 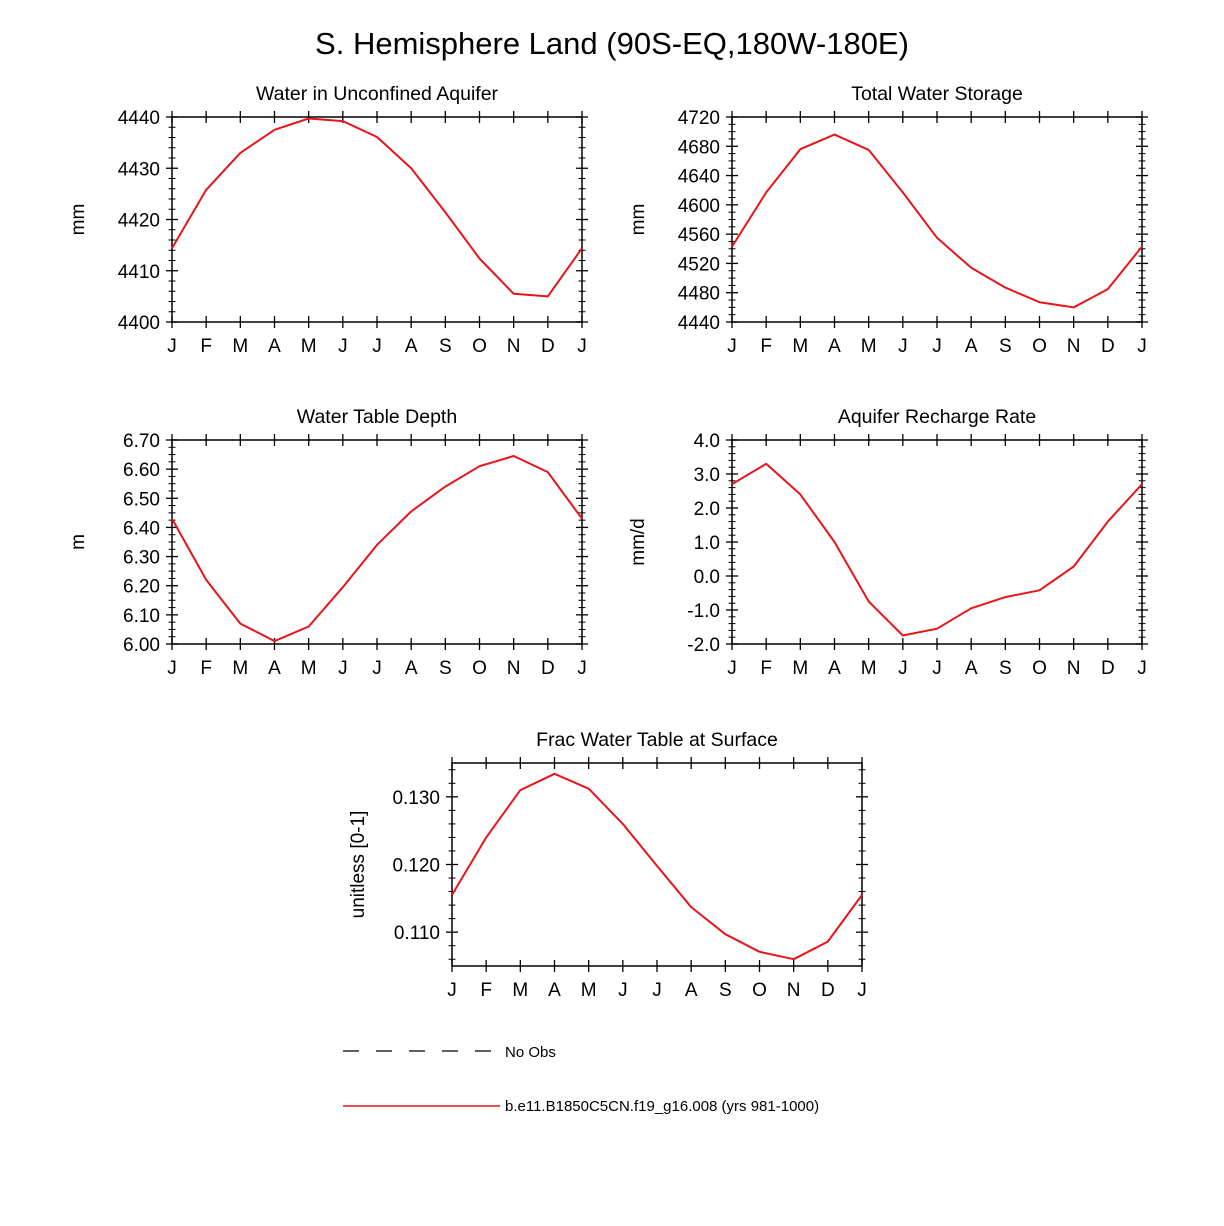 What do you see at coordinates (937, 417) in the screenshot?
I see `panel-title: Aquifer Recharge Rate` at bounding box center [937, 417].